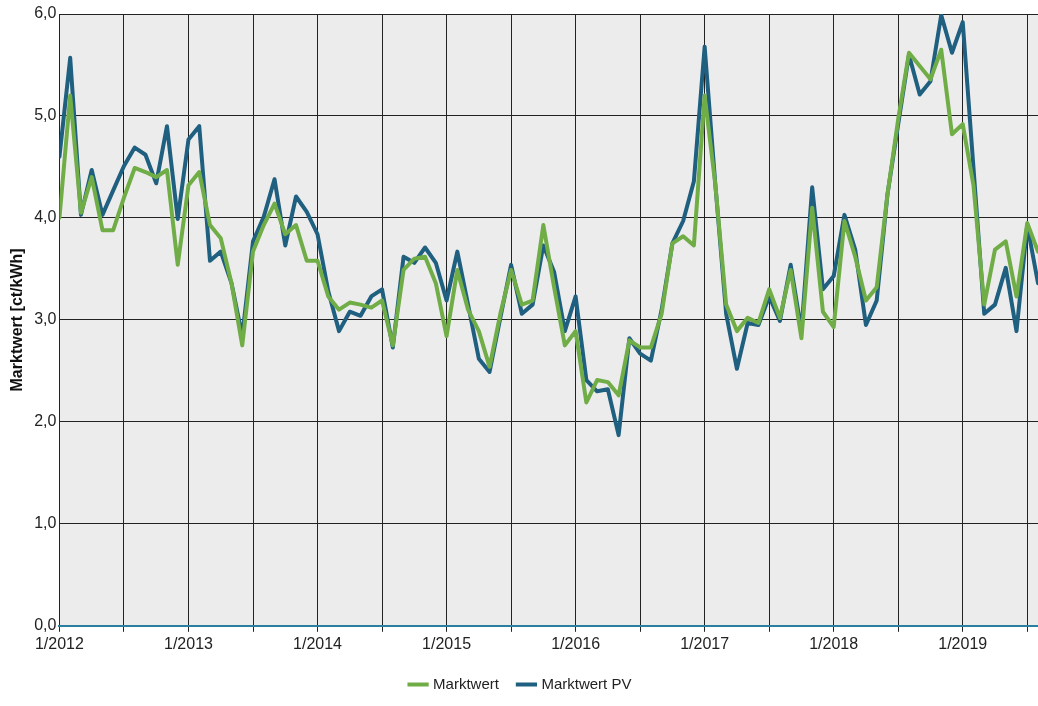 Image resolution: width=1038 pixels, height=706 pixels. I want to click on x-tick-label: 1/2017, so click(705, 643).